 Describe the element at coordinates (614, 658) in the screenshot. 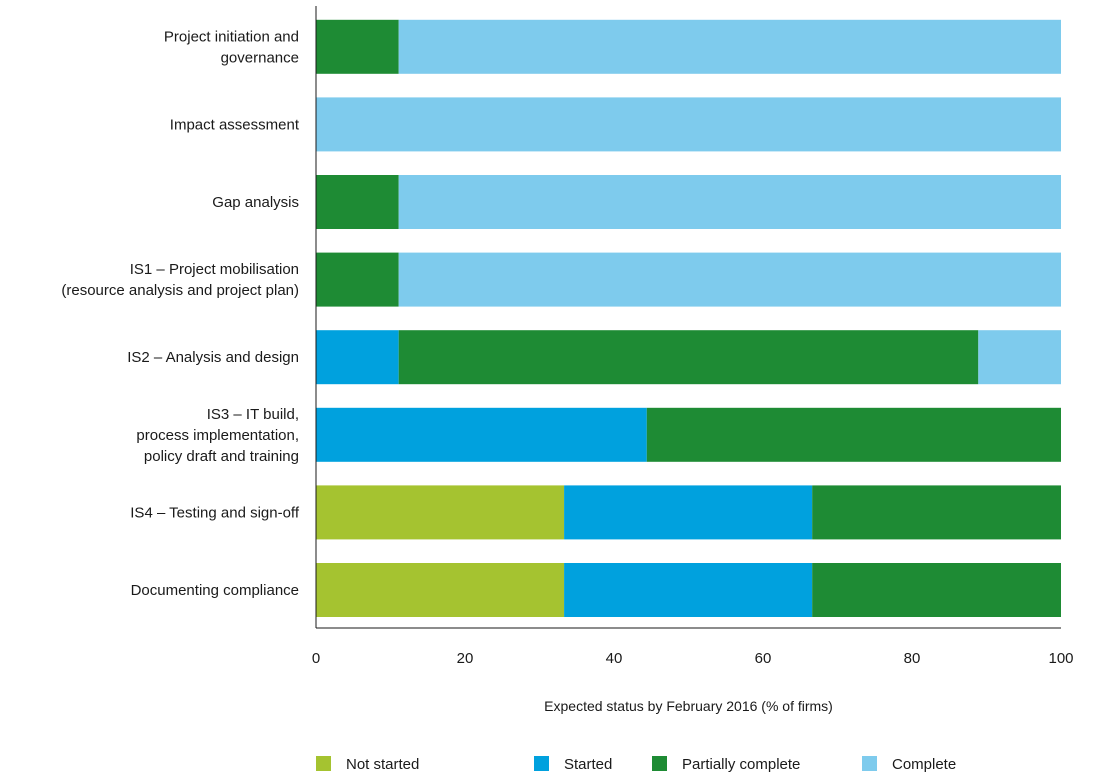

I see `x-tick-label-2: 40` at that location.